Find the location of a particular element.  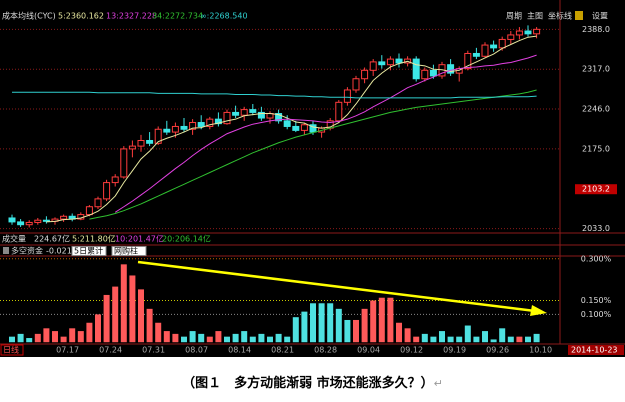

indicator-icon is located at coordinates (6, 250).